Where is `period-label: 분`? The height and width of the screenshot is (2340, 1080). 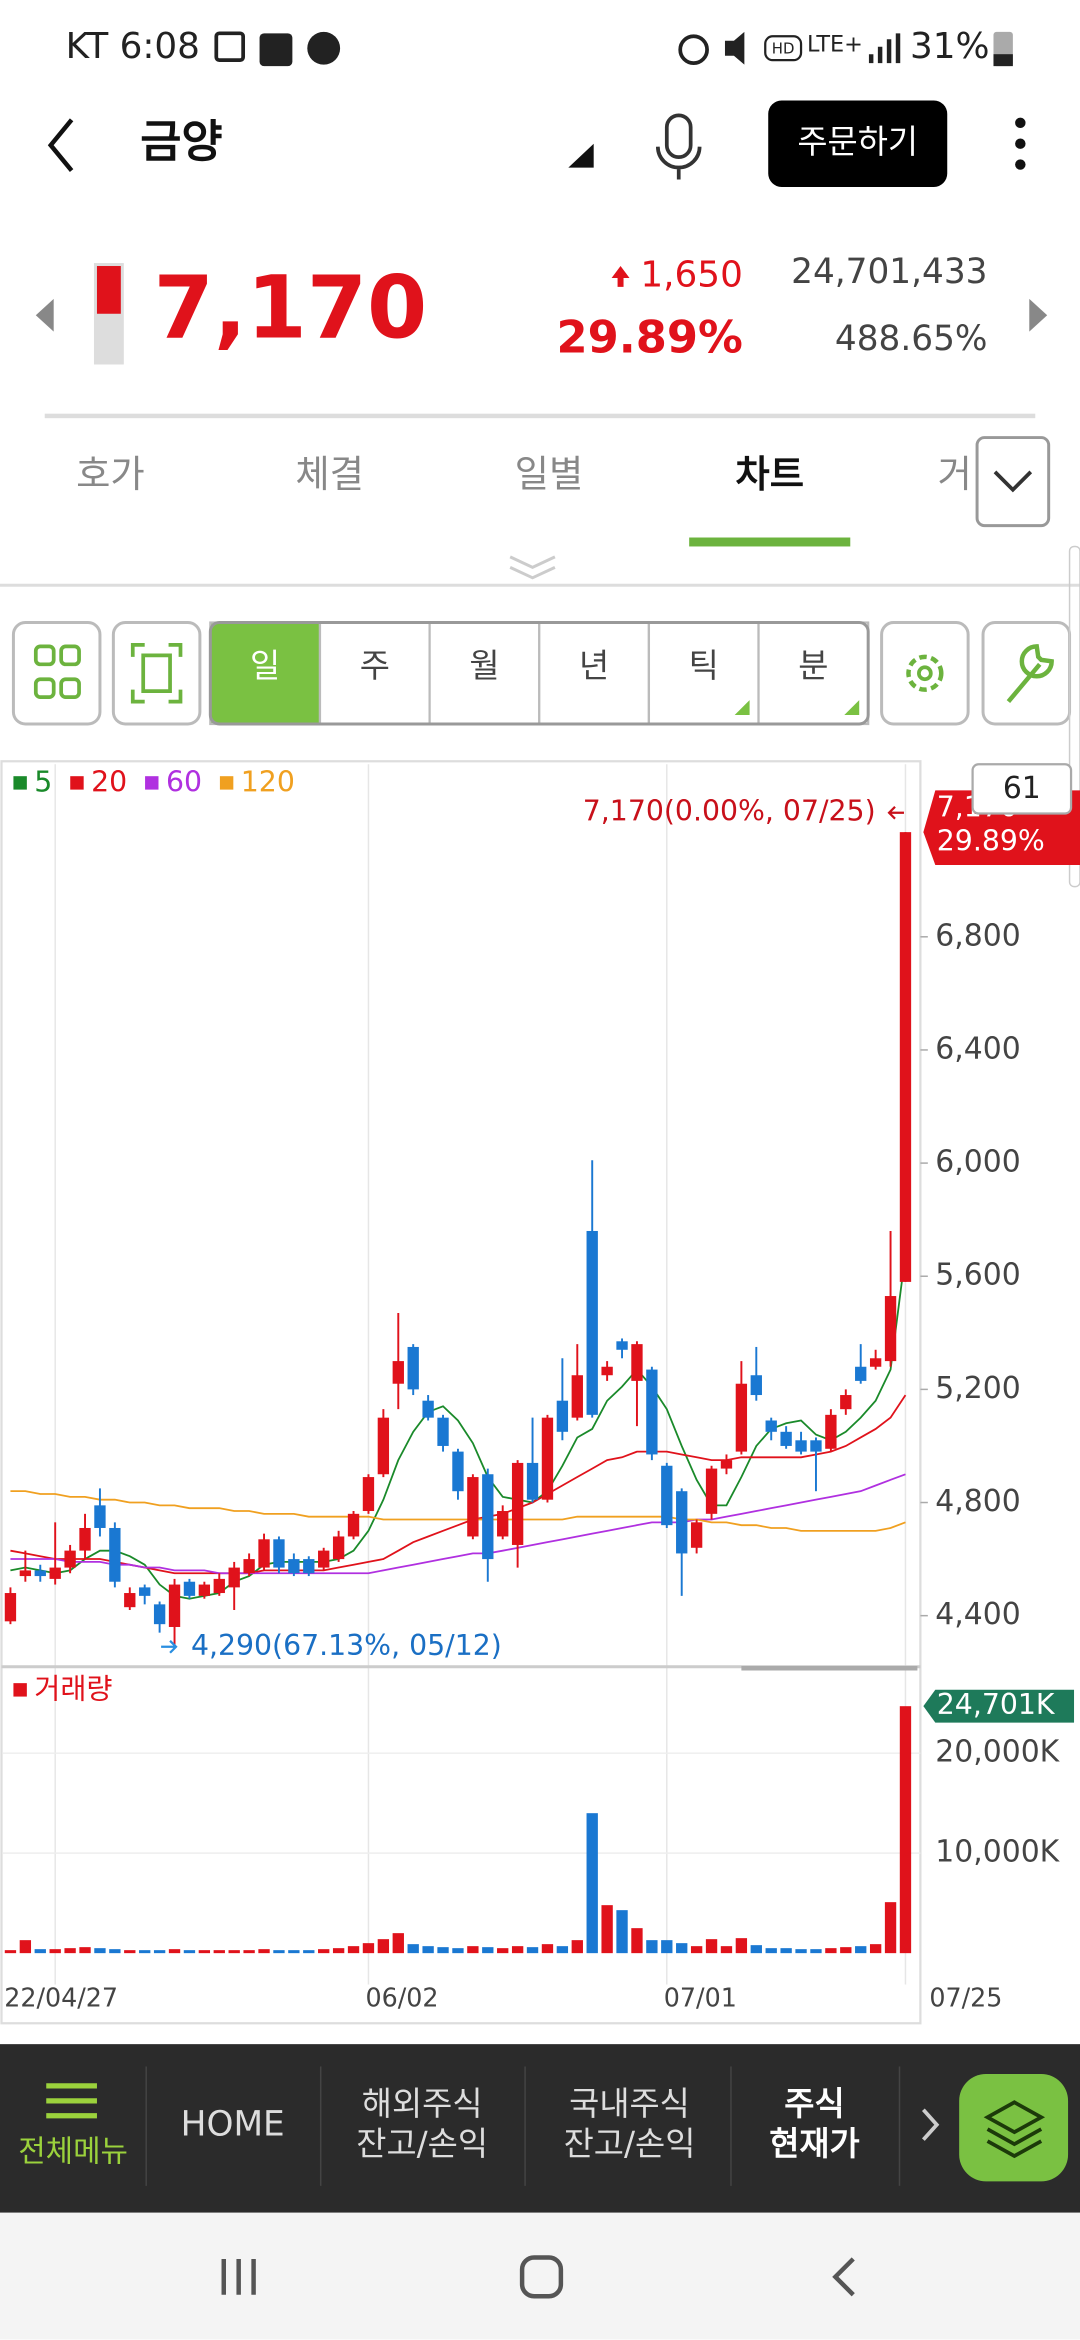
period-label: 분 is located at coordinates (813, 666).